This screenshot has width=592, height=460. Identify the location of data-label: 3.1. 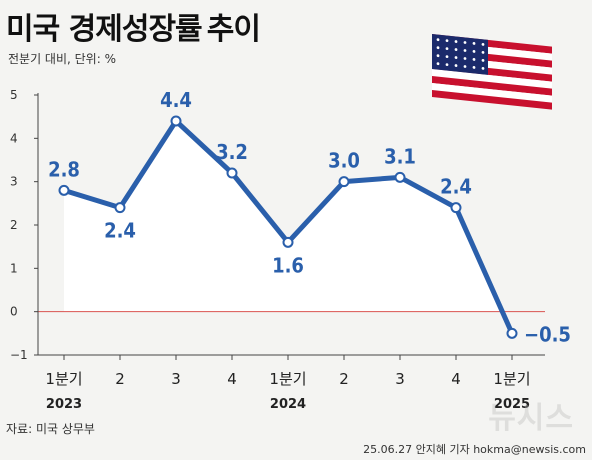
(400, 156).